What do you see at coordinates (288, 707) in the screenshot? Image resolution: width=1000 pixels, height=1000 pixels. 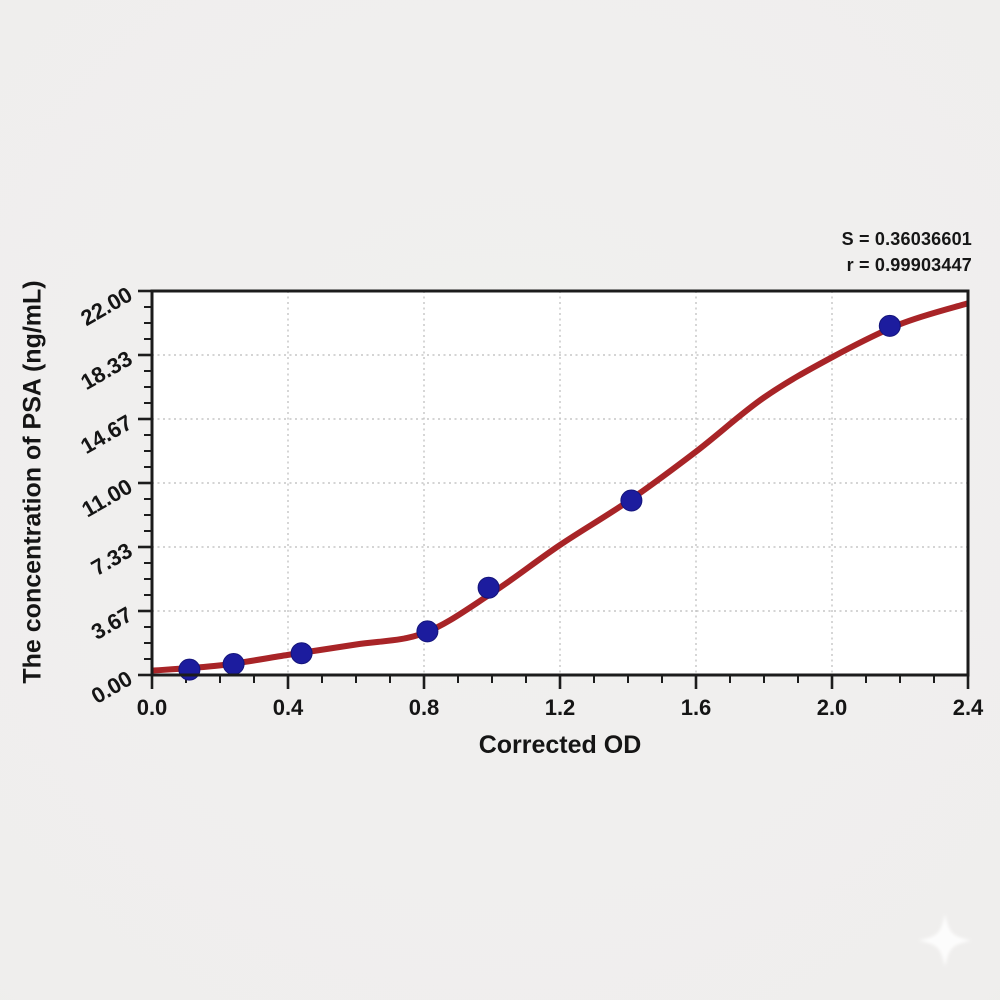 I see `x-tick-label: 0.4` at bounding box center [288, 707].